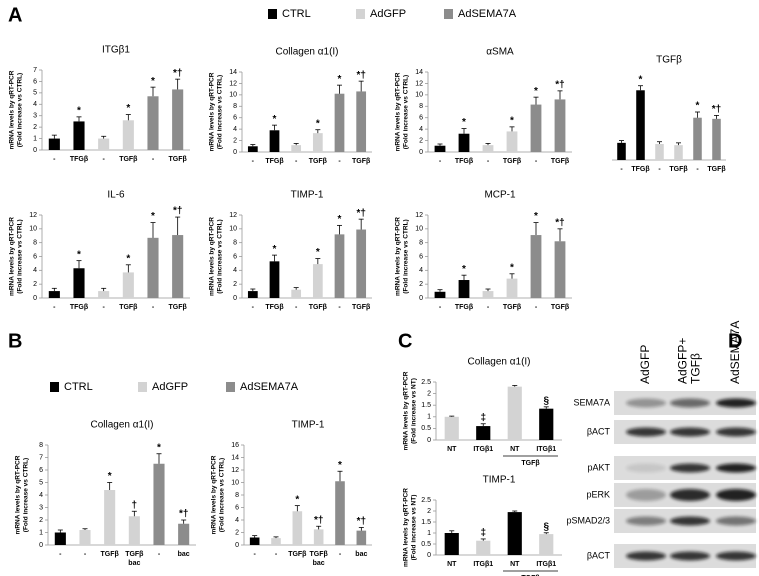 This screenshot has height=576, width=759. I want to click on blot-row-label: βACT, so click(599, 555).